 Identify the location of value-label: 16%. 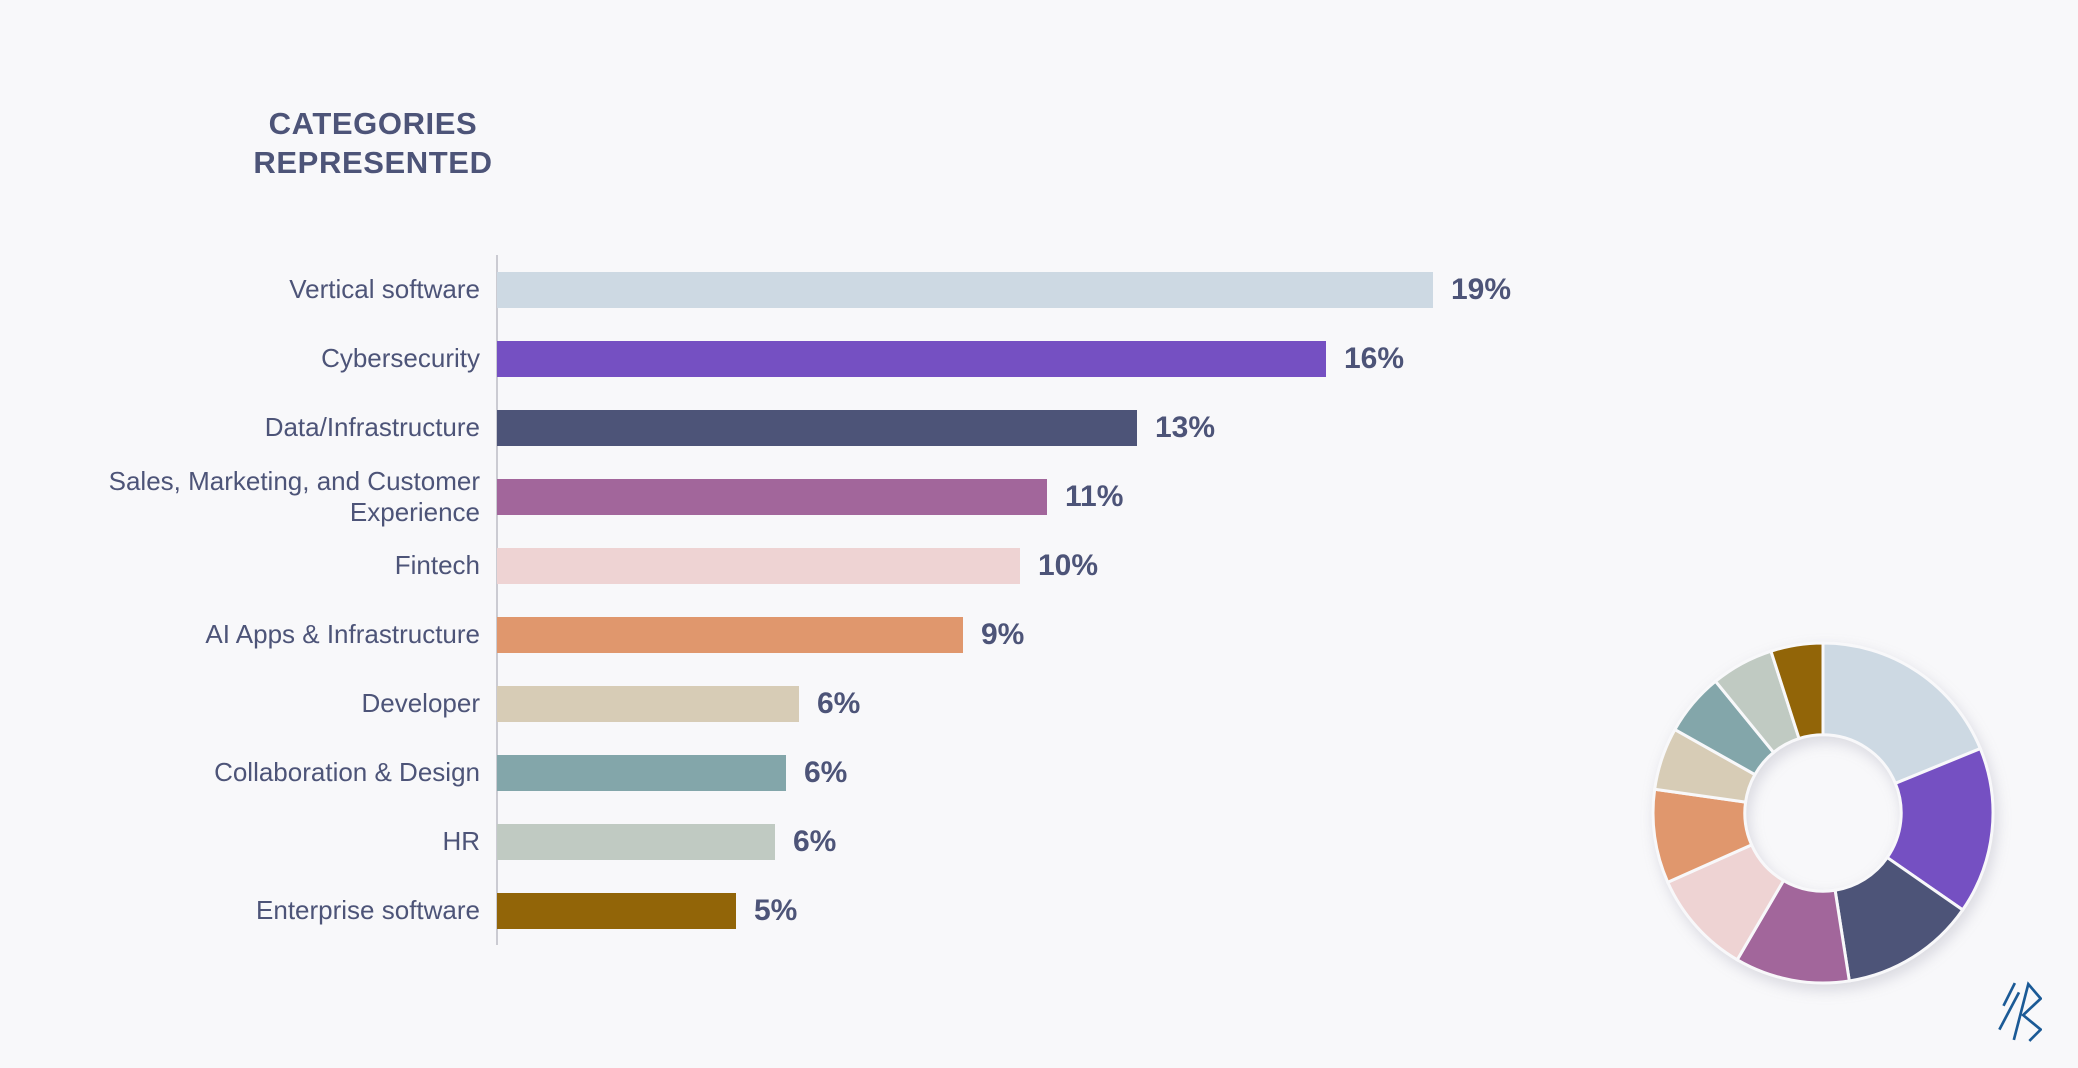
(1374, 358).